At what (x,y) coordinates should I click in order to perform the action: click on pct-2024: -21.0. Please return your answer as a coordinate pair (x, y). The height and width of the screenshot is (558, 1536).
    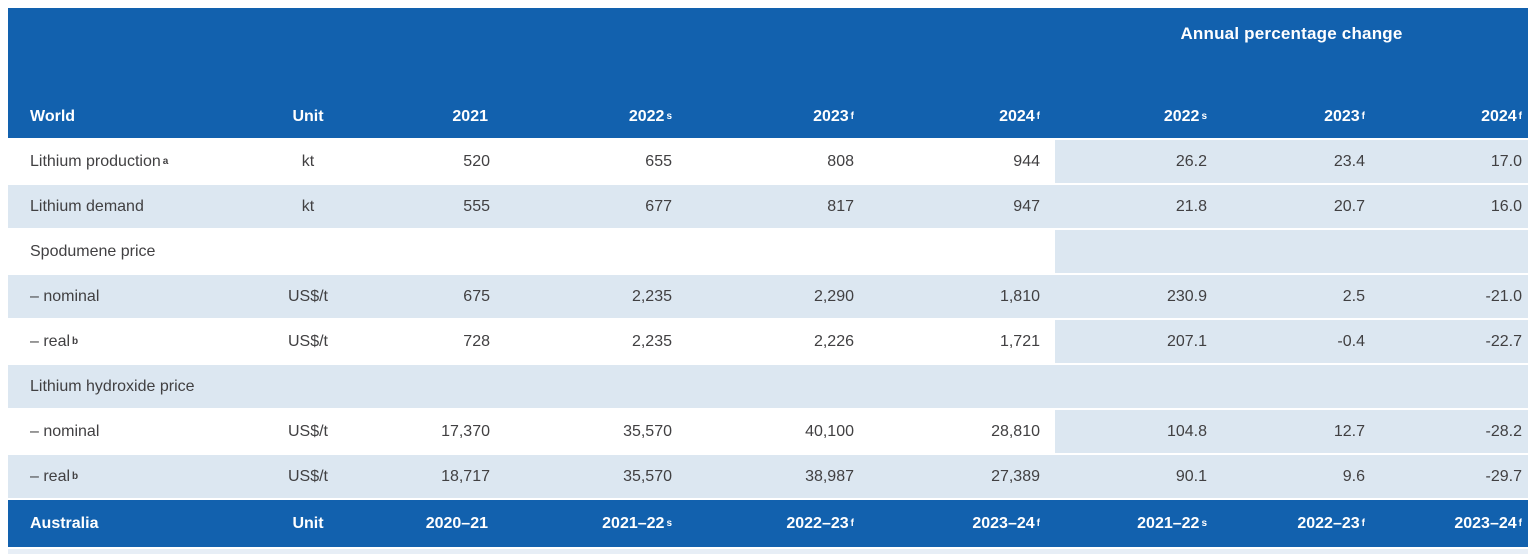
    Looking at the image, I should click on (1503, 296).